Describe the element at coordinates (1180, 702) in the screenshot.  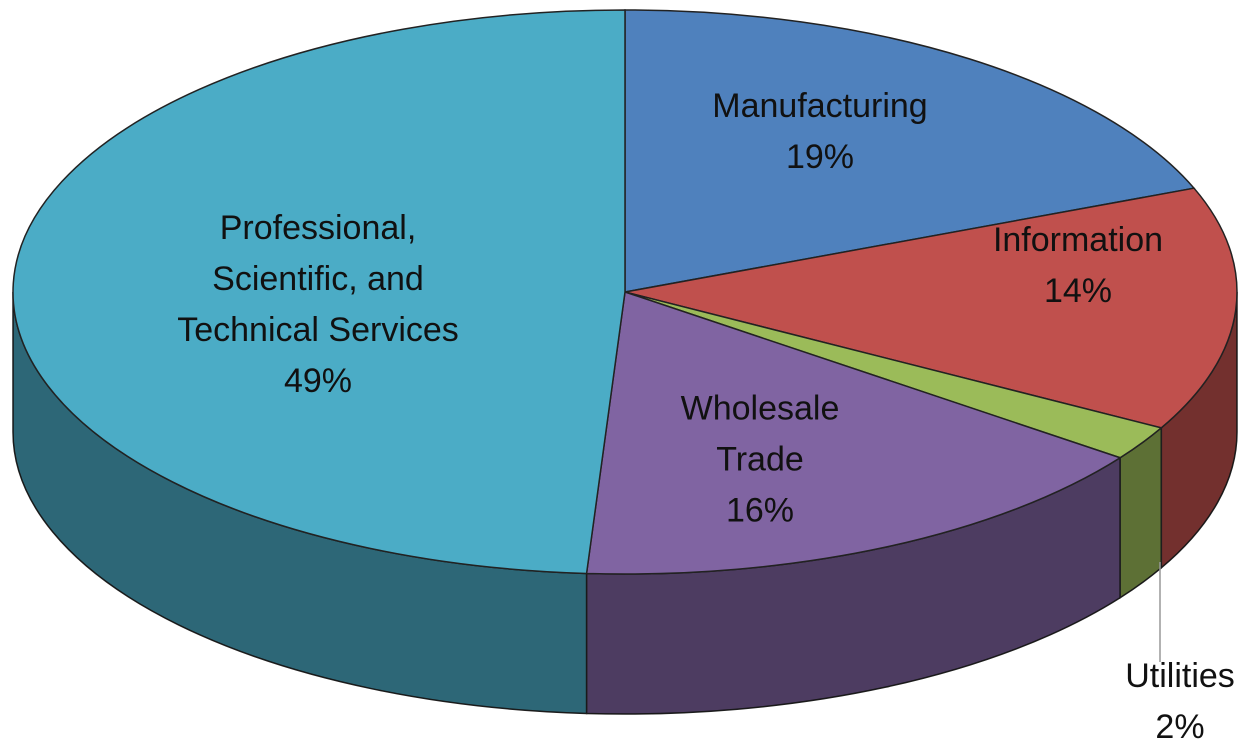
I see `slice-label: Utilities 2%` at that location.